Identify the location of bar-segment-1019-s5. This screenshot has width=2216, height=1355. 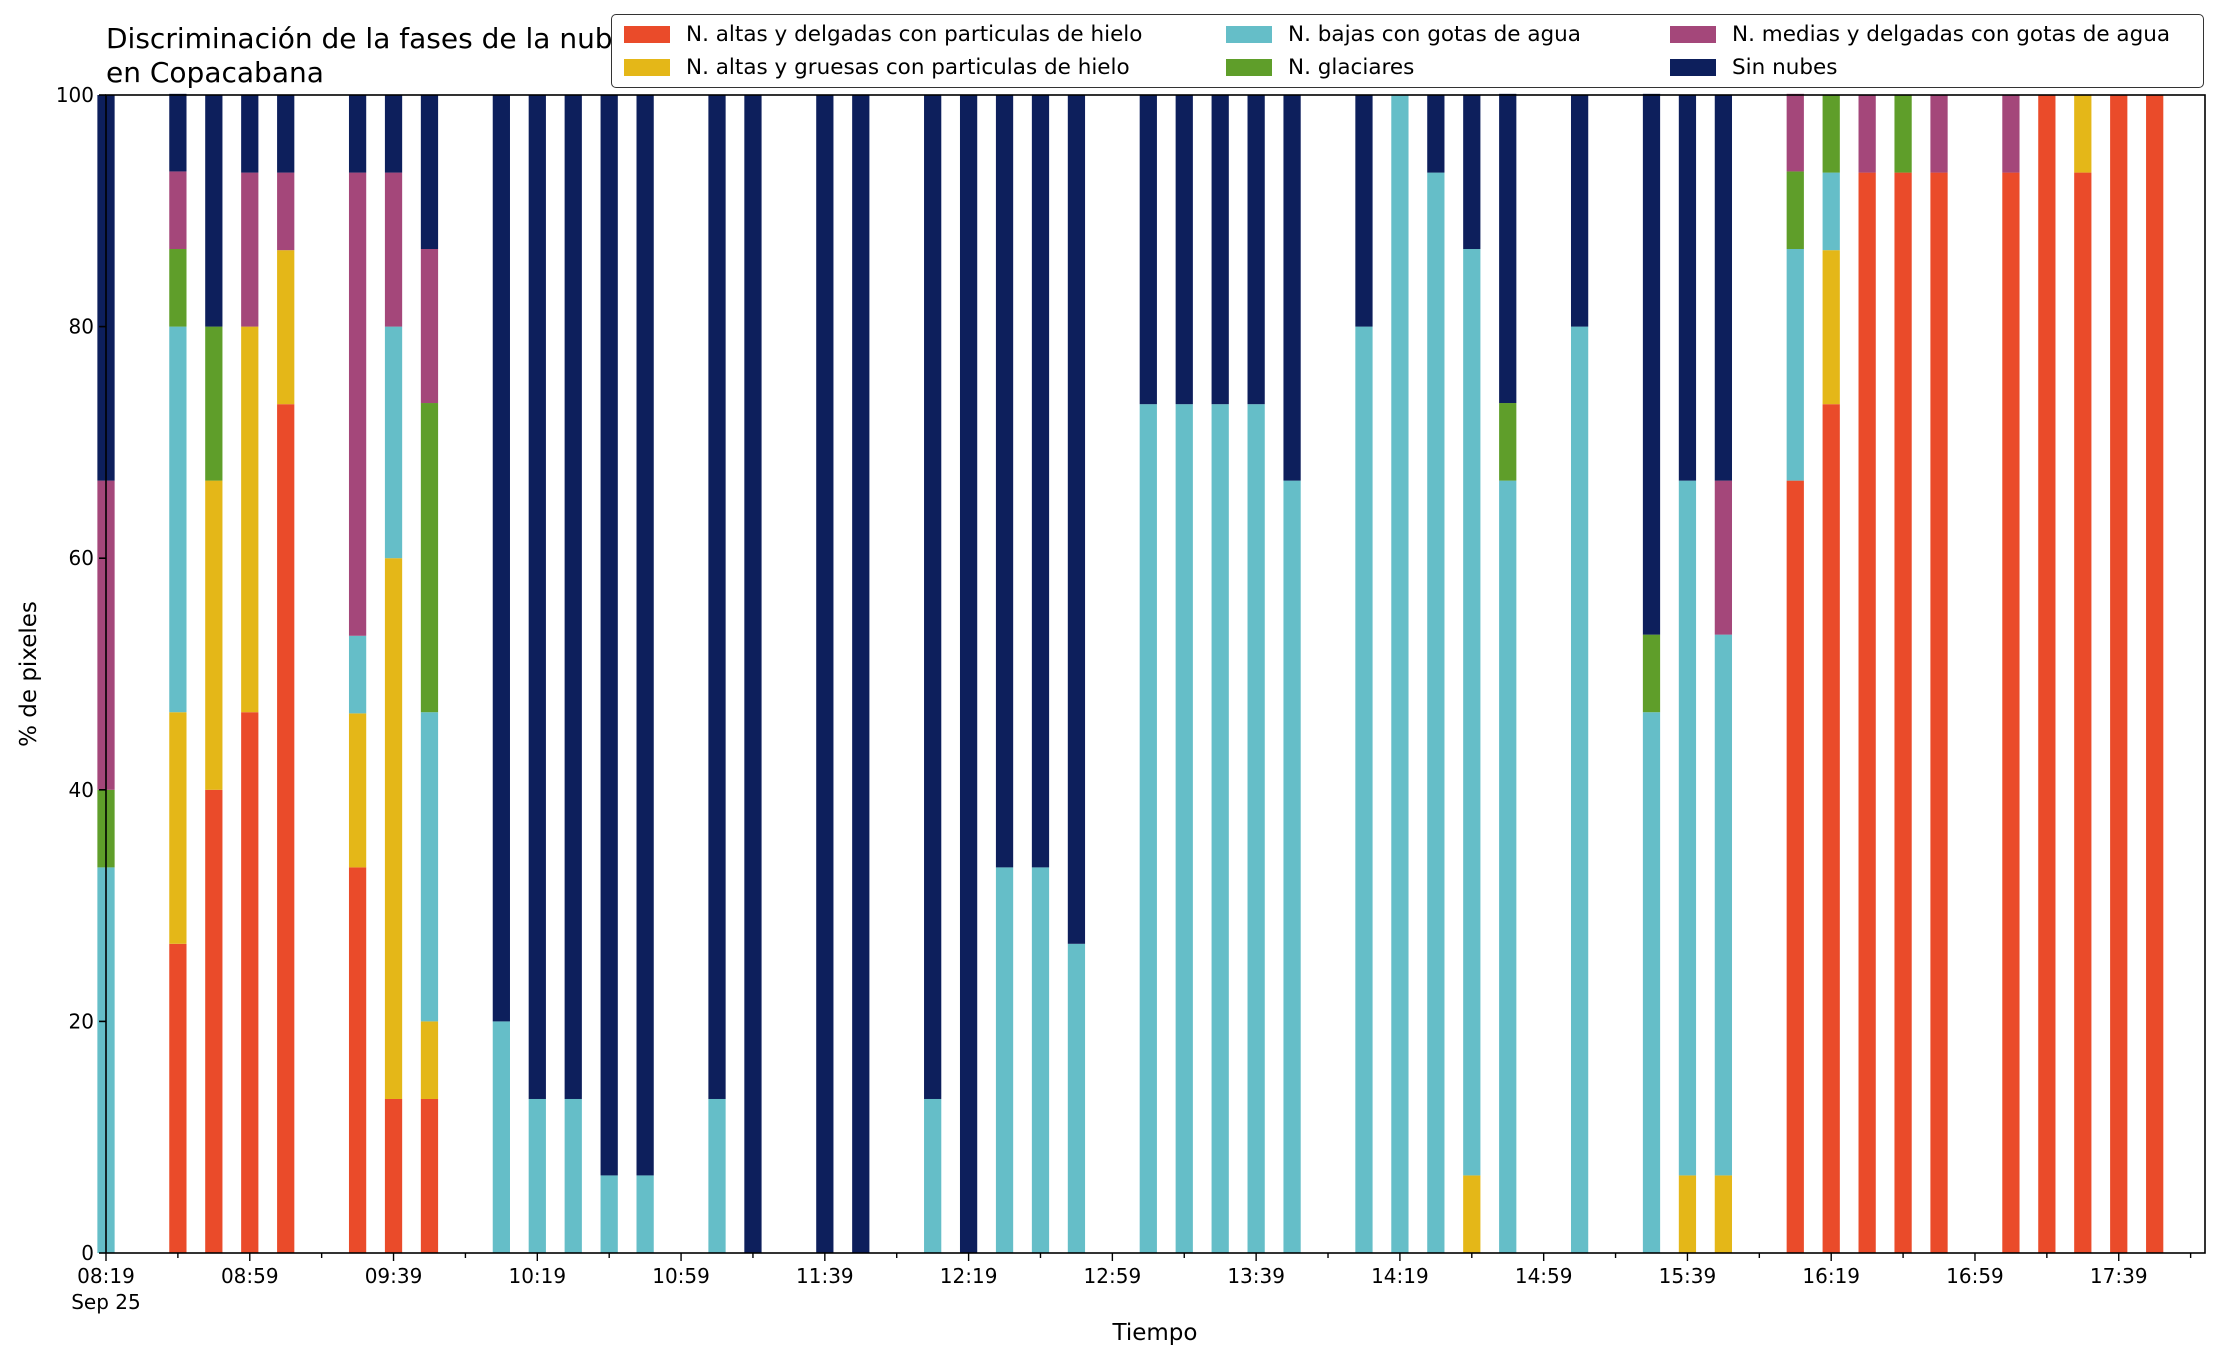
(537, 597).